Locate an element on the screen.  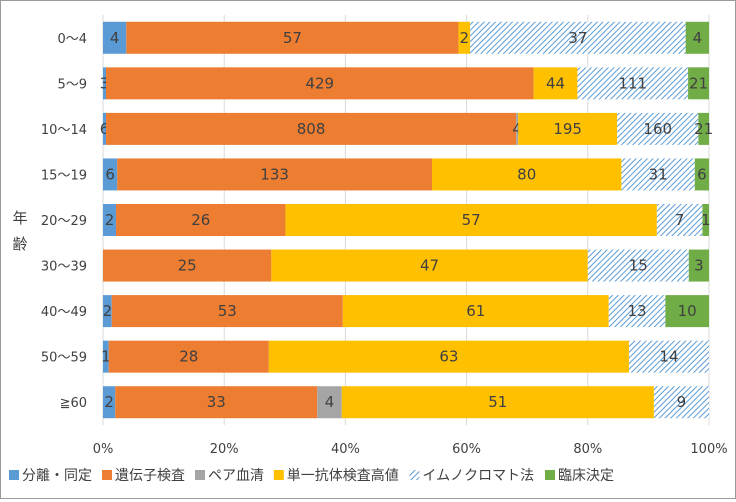
data-label: 15 is located at coordinates (638, 266).